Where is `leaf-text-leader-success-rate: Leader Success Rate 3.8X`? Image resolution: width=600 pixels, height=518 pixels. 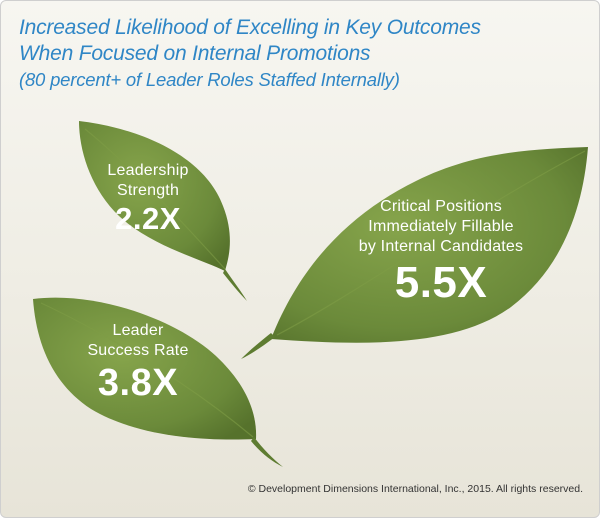
leaf-text-leader-success-rate: Leader Success Rate 3.8X is located at coordinates (138, 363).